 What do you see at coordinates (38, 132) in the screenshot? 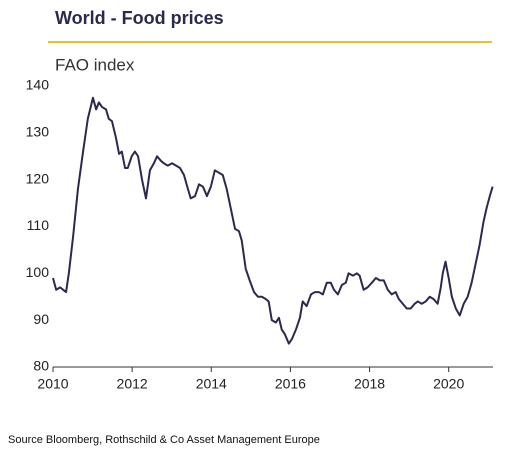
I see `y-tick-label: 130` at bounding box center [38, 132].